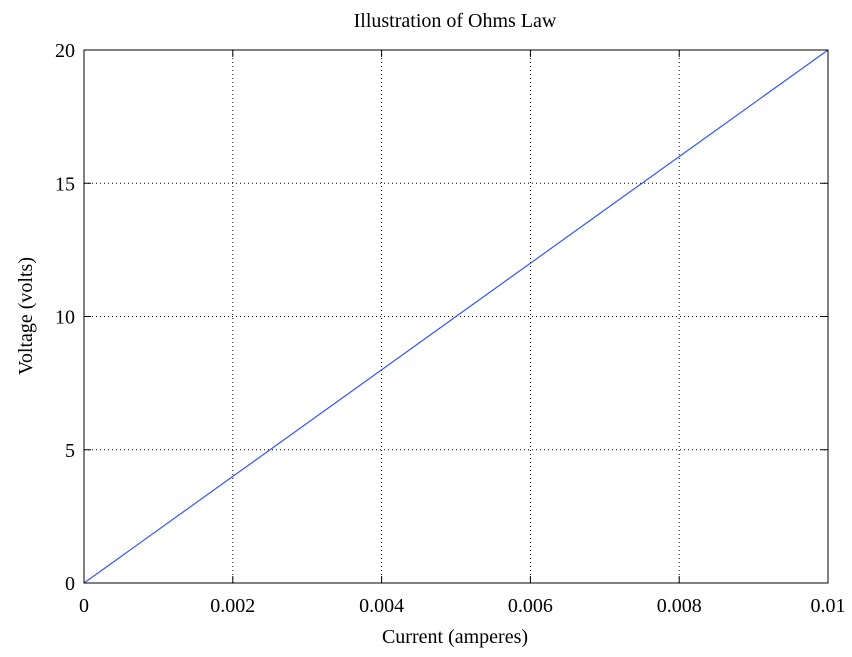  I want to click on y-tick-label: 20, so click(65, 51).